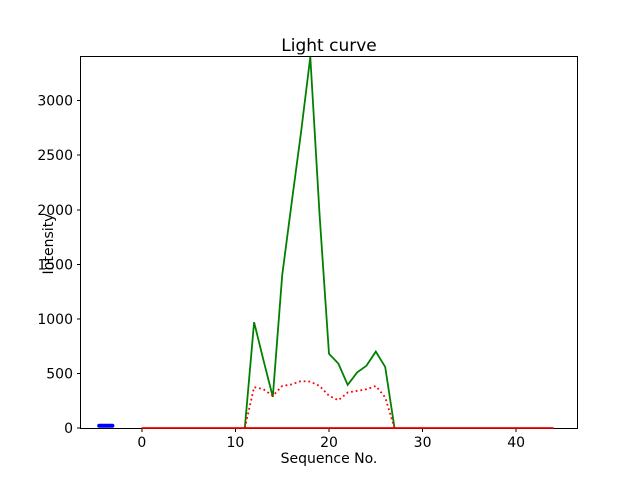 The height and width of the screenshot is (480, 640). Describe the element at coordinates (319, 404) in the screenshot. I see `series-red-dotted-curve` at that location.